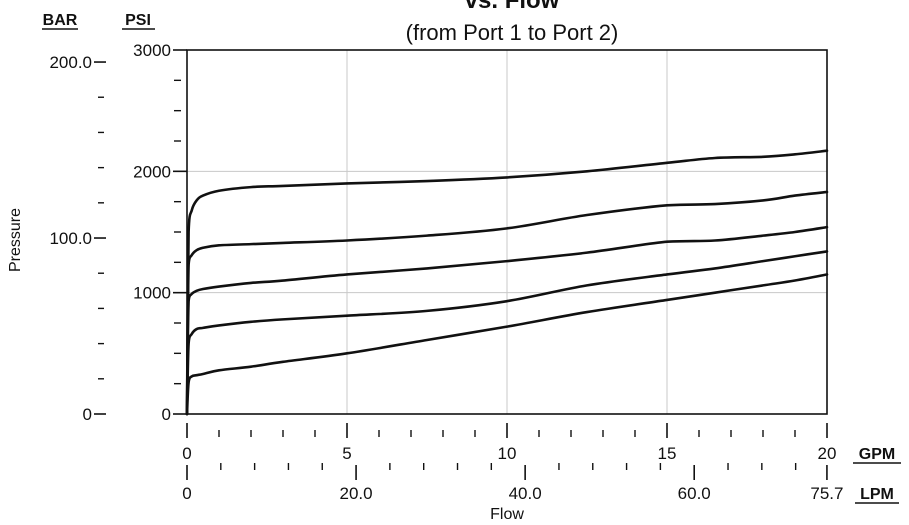  What do you see at coordinates (346, 453) in the screenshot?
I see `gpm-tick-label: 5` at bounding box center [346, 453].